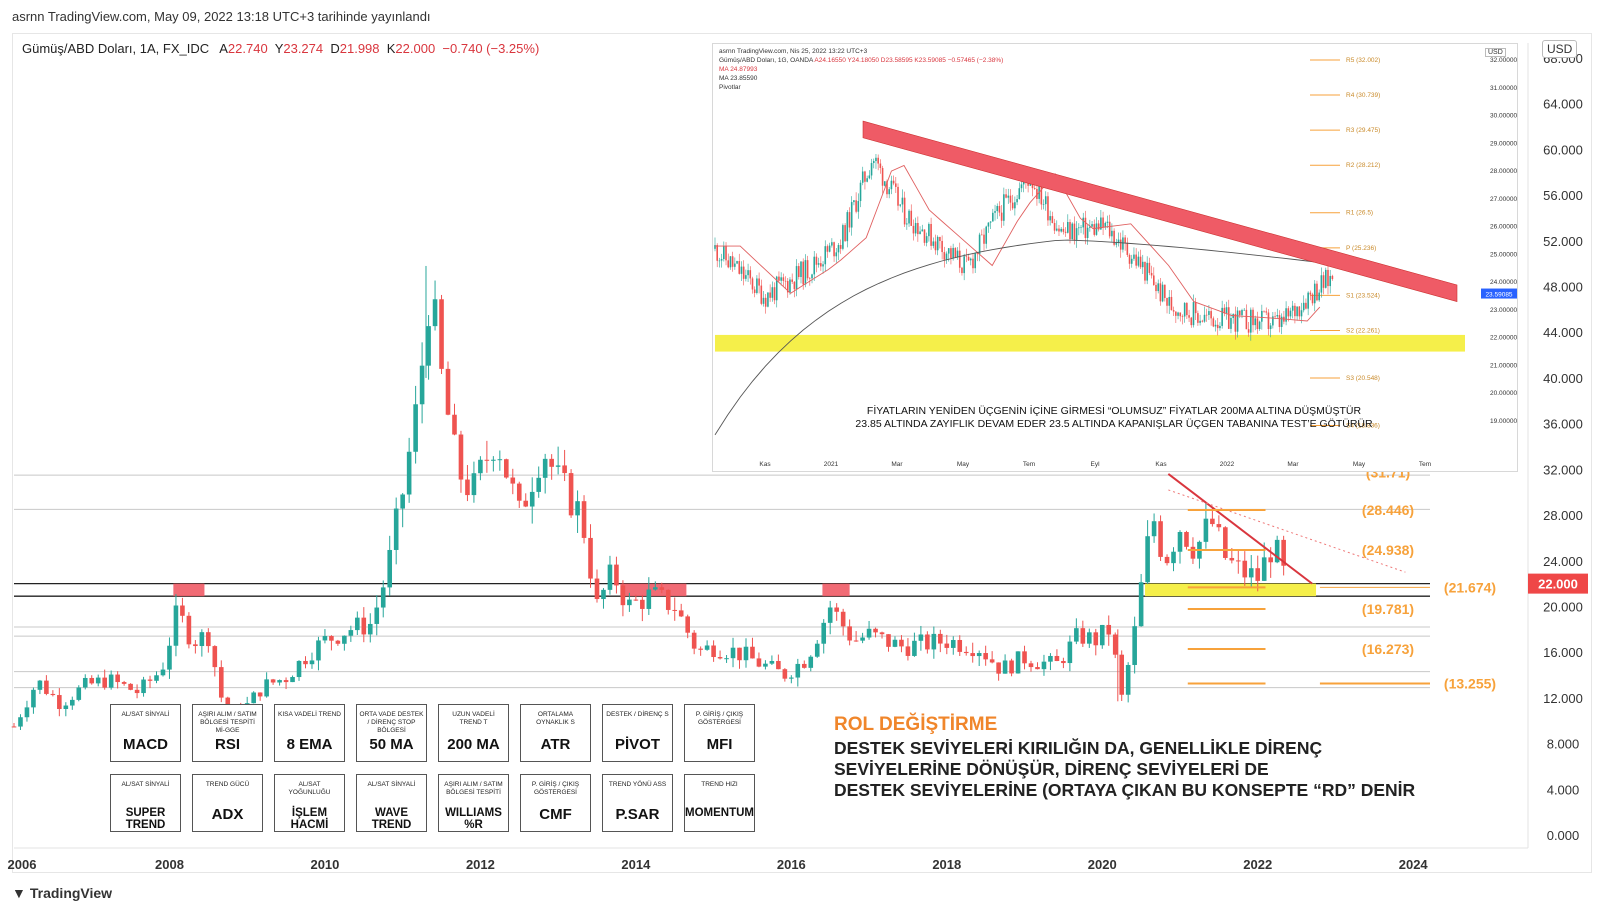 The width and height of the screenshot is (1600, 912). What do you see at coordinates (555, 733) in the screenshot?
I see `indicator-box: ORTALAMA OYNAKLIK S ATR` at bounding box center [555, 733].